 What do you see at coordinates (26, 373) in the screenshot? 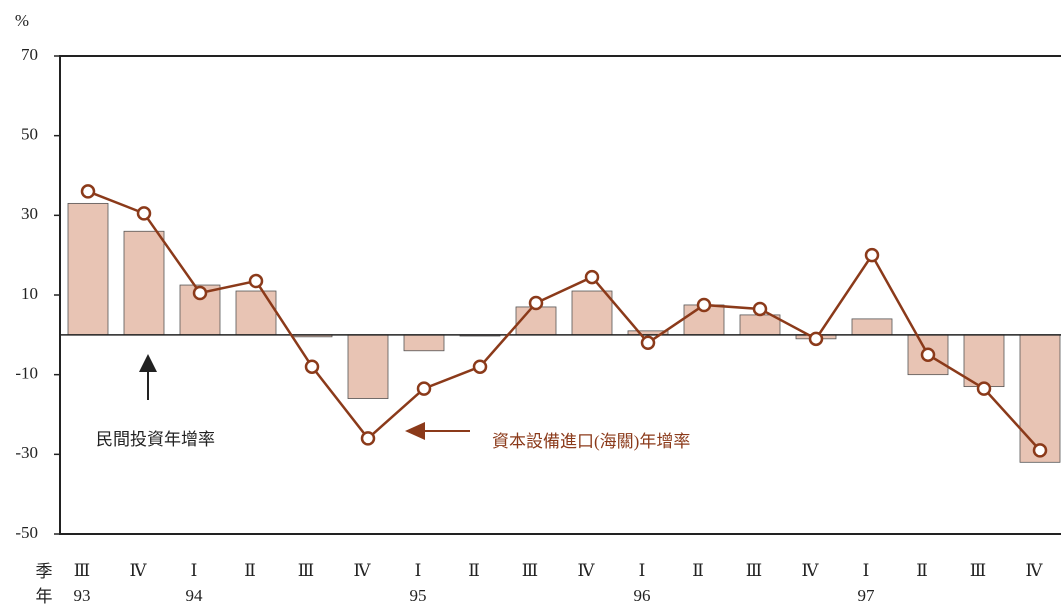
I see `y-tick-label: -10` at bounding box center [26, 373].